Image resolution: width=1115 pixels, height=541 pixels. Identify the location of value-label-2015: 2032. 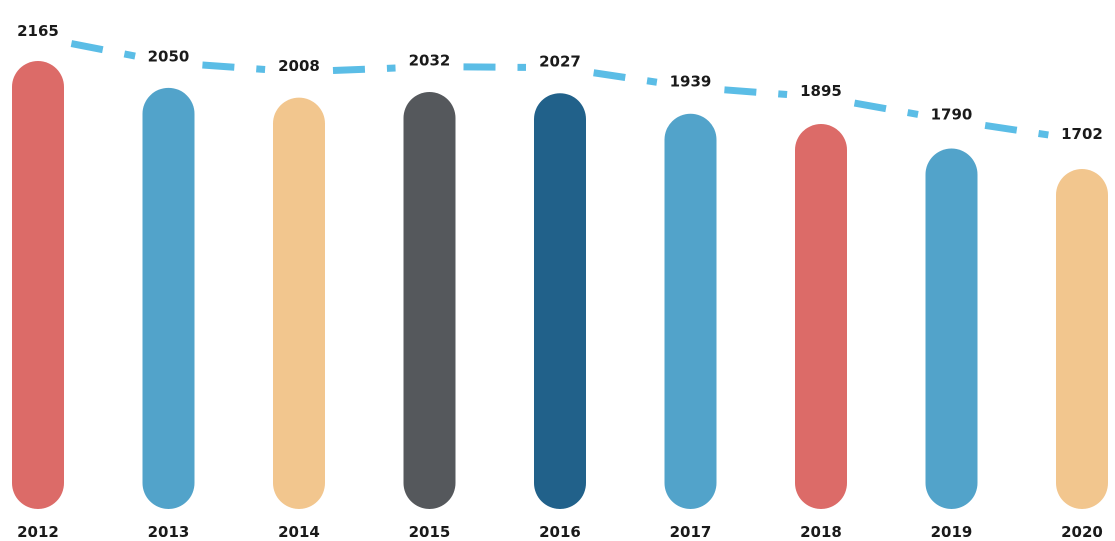
(430, 61).